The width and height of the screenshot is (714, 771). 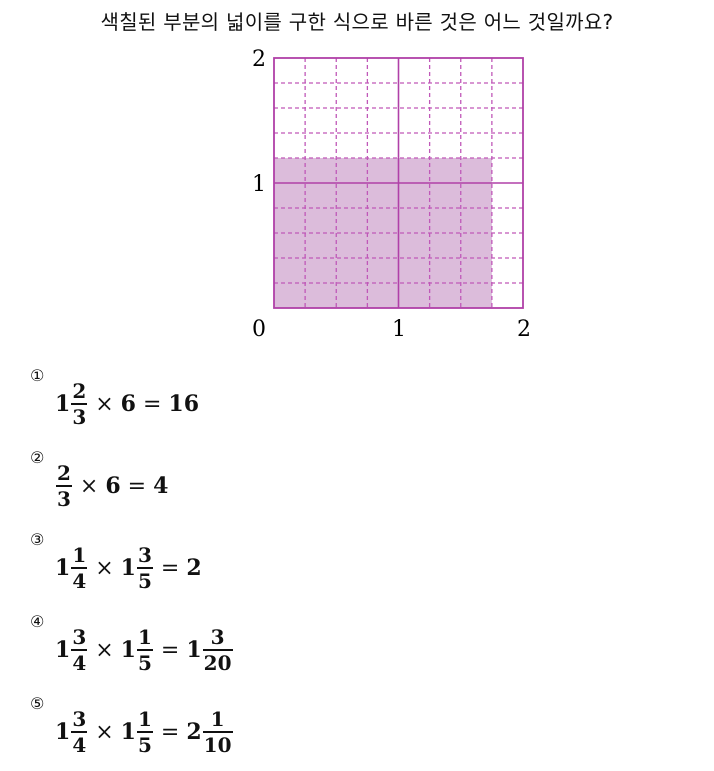 I want to click on result: 2, so click(x=194, y=568).